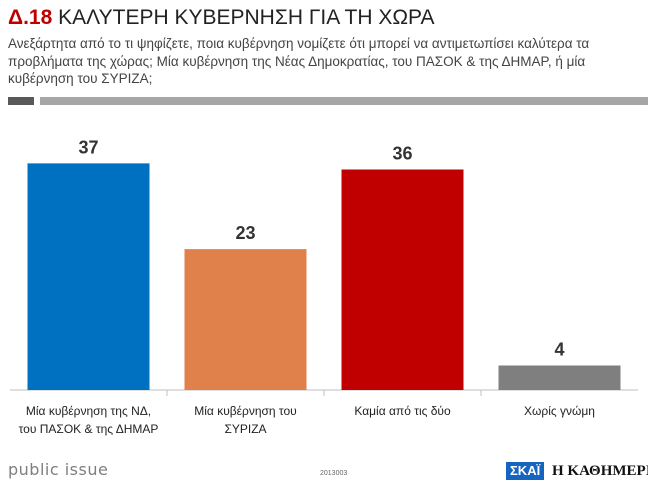 The width and height of the screenshot is (648, 486). I want to click on title-text: ΚΑΛΥΤΕΡΗ ΚΥΒΕΡΝΗΣΗ ΓΙΑ ΤΗ ΧΩΡΑ, so click(246, 17).